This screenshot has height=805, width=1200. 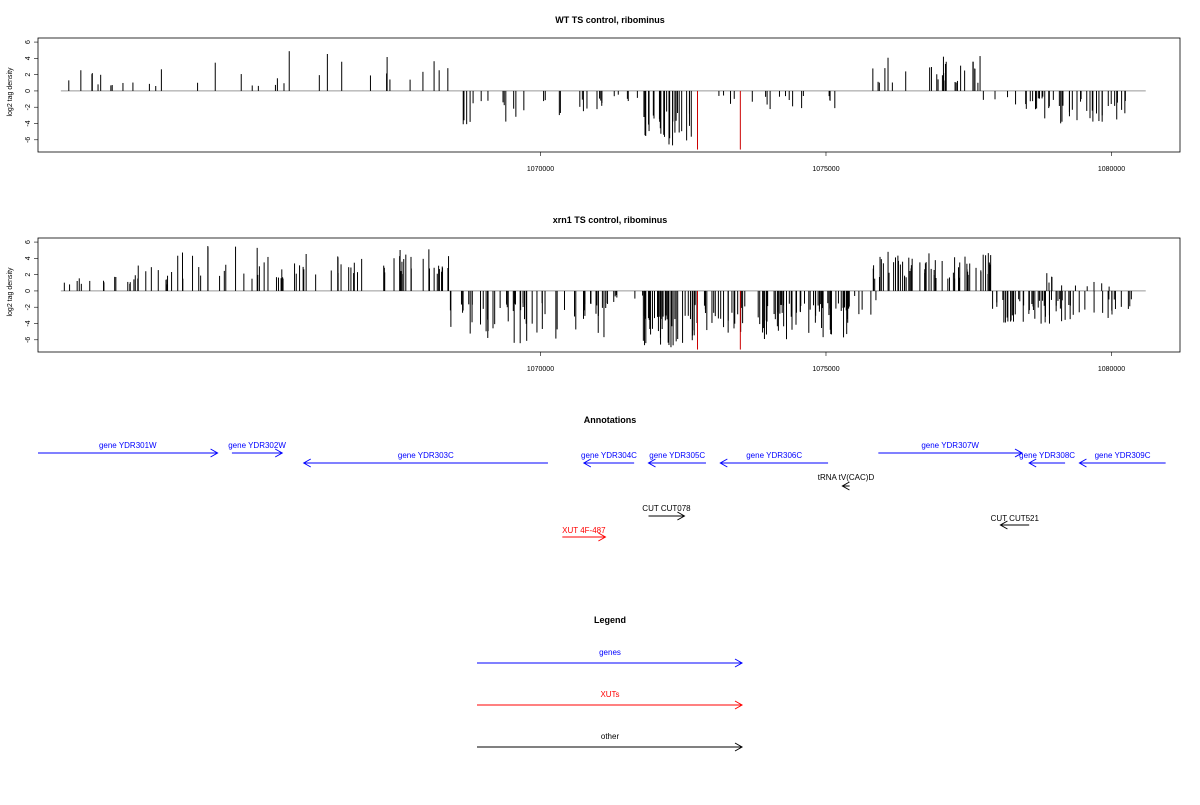 I want to click on legend-label: genes, so click(x=610, y=652).